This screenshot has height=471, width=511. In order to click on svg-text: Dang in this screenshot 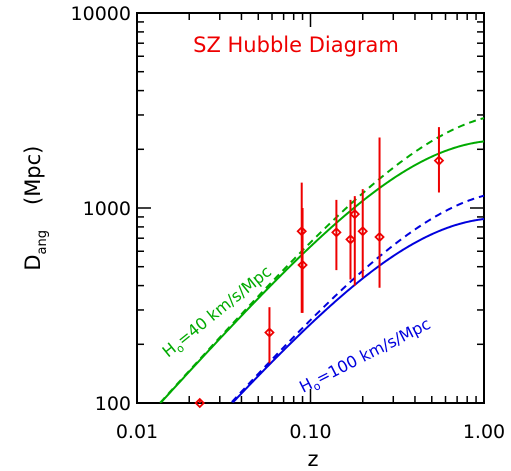, I will do `click(35, 250)`.